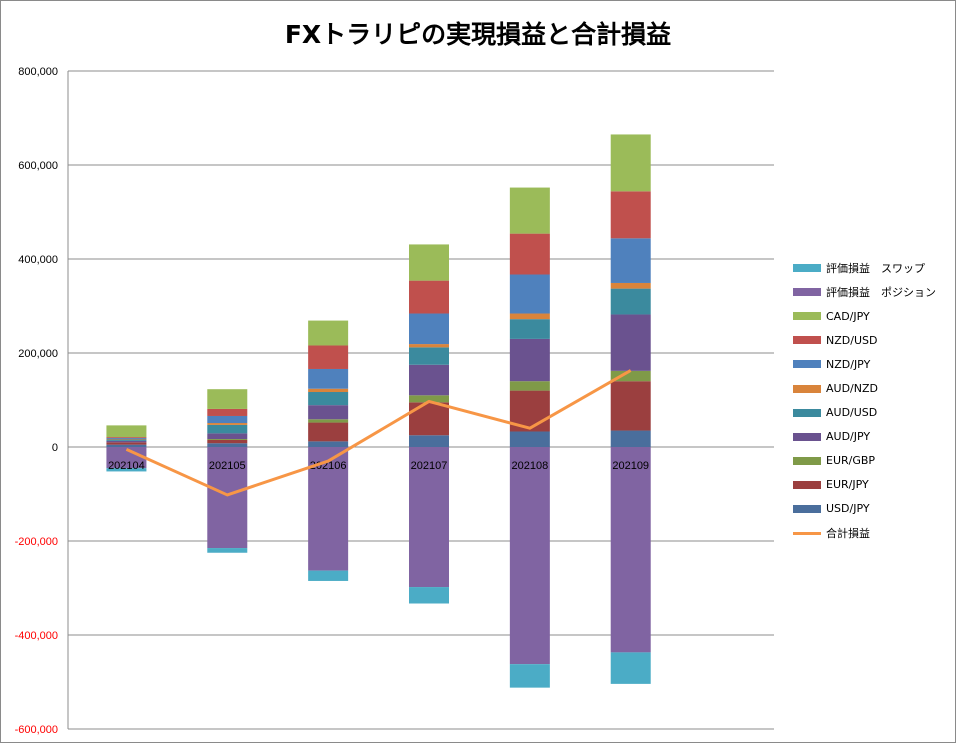 The width and height of the screenshot is (956, 743). I want to click on legend-item: EUR/JPY, so click(873, 485).